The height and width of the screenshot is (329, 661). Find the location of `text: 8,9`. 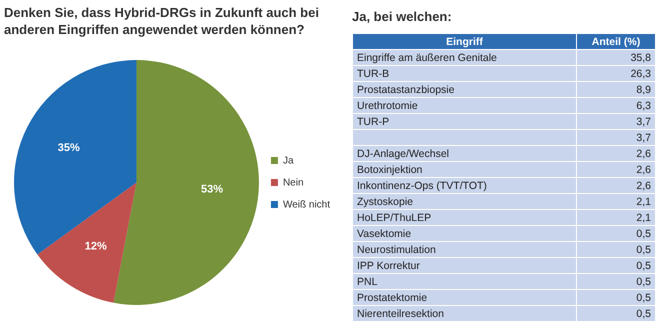

text: 8,9 is located at coordinates (643, 90).